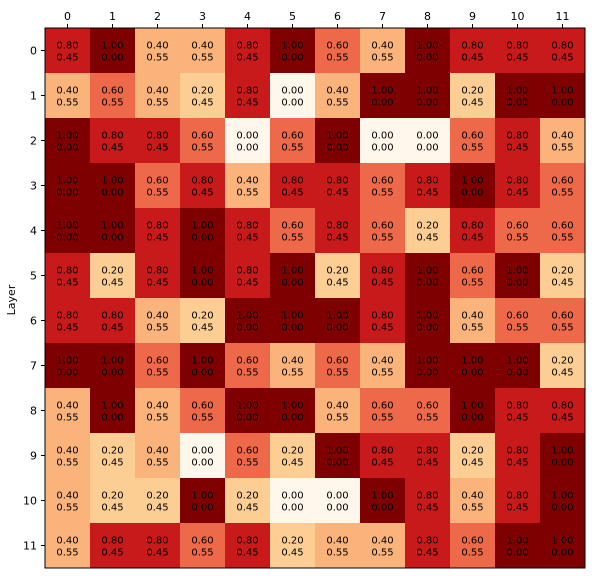  Describe the element at coordinates (317, 19) in the screenshot. I see `x-axis-ticks: 0 1 2 3 4 5 6 7 8 9 10 11` at that location.